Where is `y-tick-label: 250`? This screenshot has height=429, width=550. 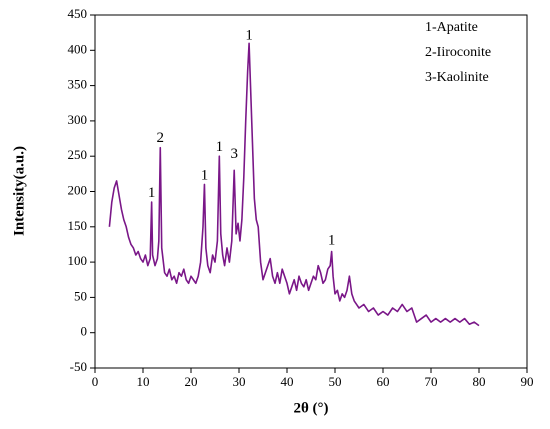
y-tick-label: 250 is located at coordinates (78, 154).